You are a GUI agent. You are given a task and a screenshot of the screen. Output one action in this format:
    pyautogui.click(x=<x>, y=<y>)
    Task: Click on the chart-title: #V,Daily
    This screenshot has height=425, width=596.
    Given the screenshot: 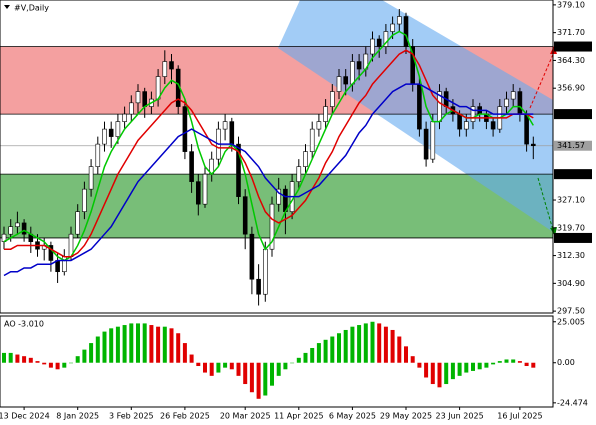 What is the action you would take?
    pyautogui.click(x=31, y=8)
    